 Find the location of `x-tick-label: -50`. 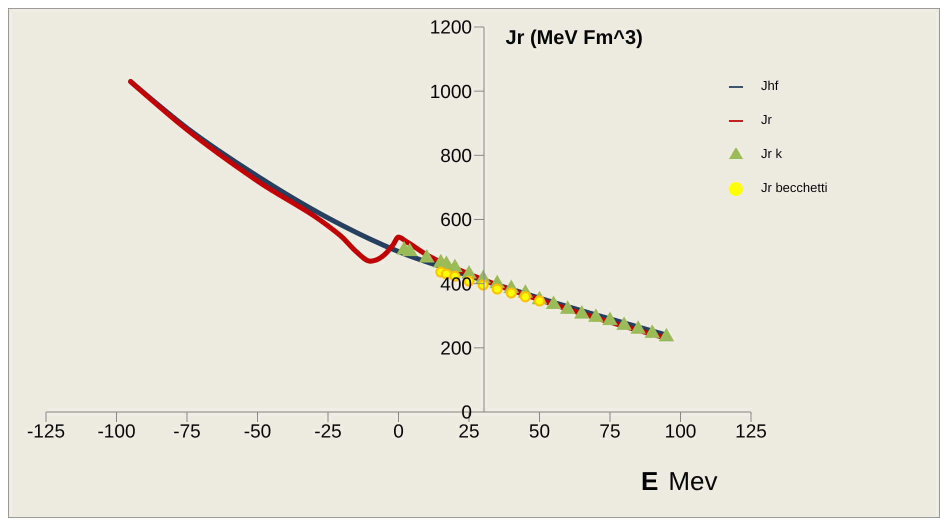

x-tick-label: -50 is located at coordinates (258, 431).